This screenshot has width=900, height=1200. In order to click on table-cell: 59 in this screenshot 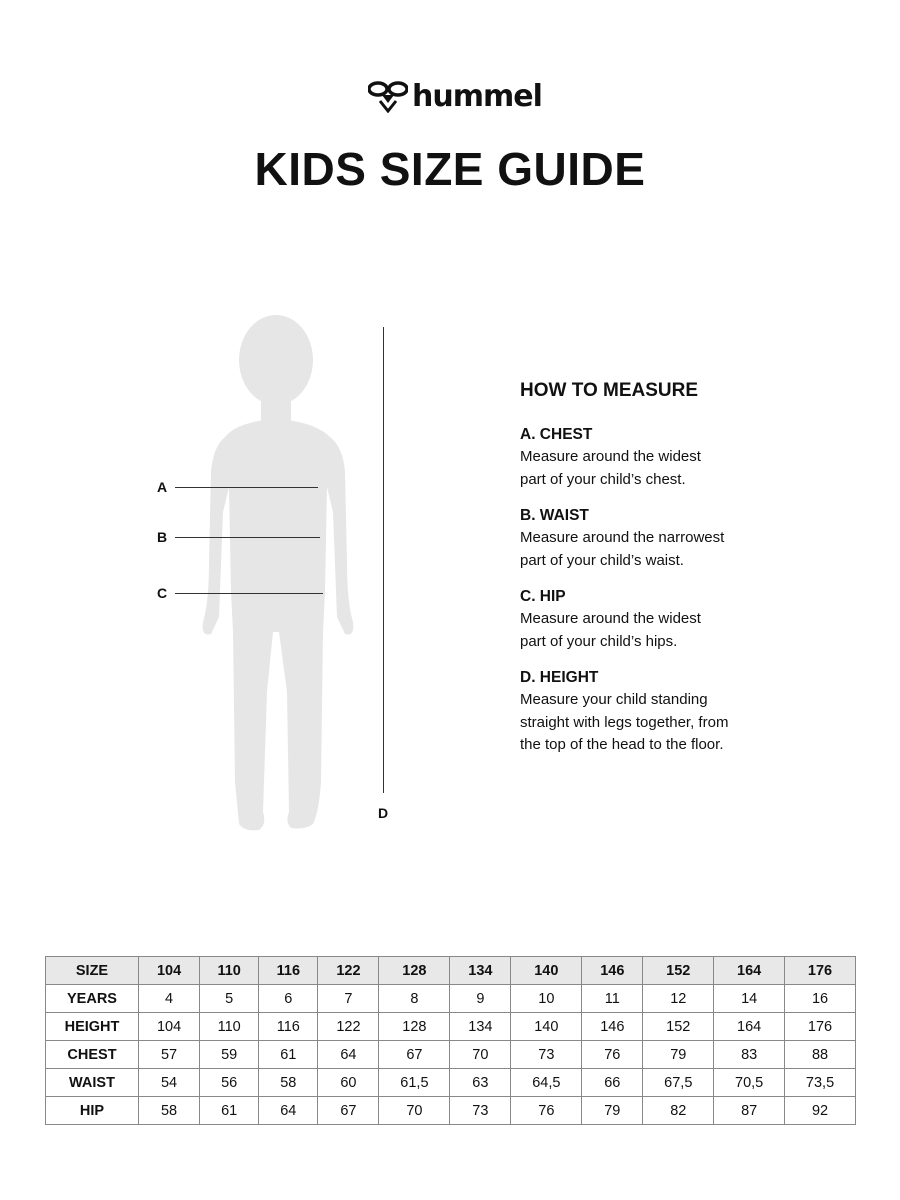, I will do `click(229, 1054)`.